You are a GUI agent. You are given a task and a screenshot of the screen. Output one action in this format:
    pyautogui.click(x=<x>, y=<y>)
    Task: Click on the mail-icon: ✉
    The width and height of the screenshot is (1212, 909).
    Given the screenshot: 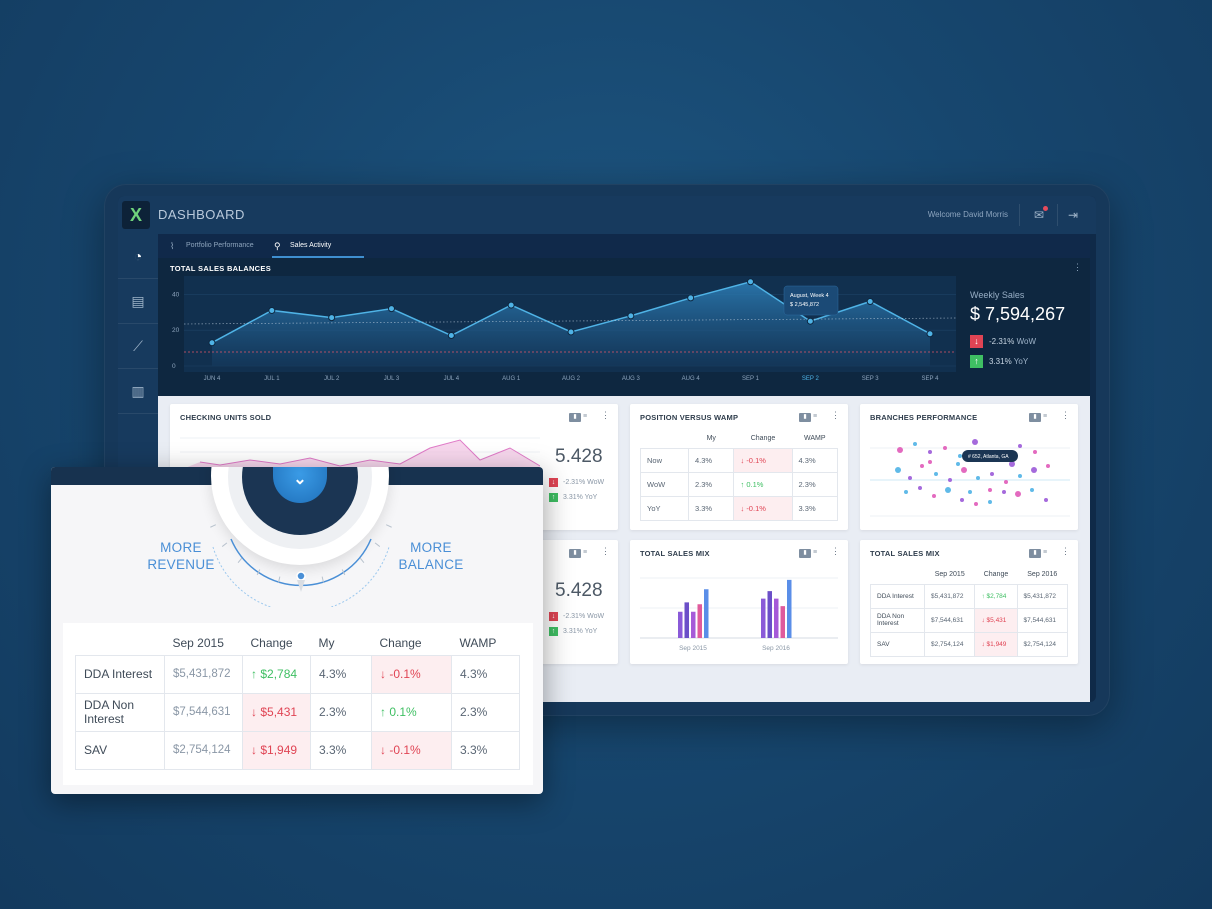 What is the action you would take?
    pyautogui.click(x=1039, y=215)
    